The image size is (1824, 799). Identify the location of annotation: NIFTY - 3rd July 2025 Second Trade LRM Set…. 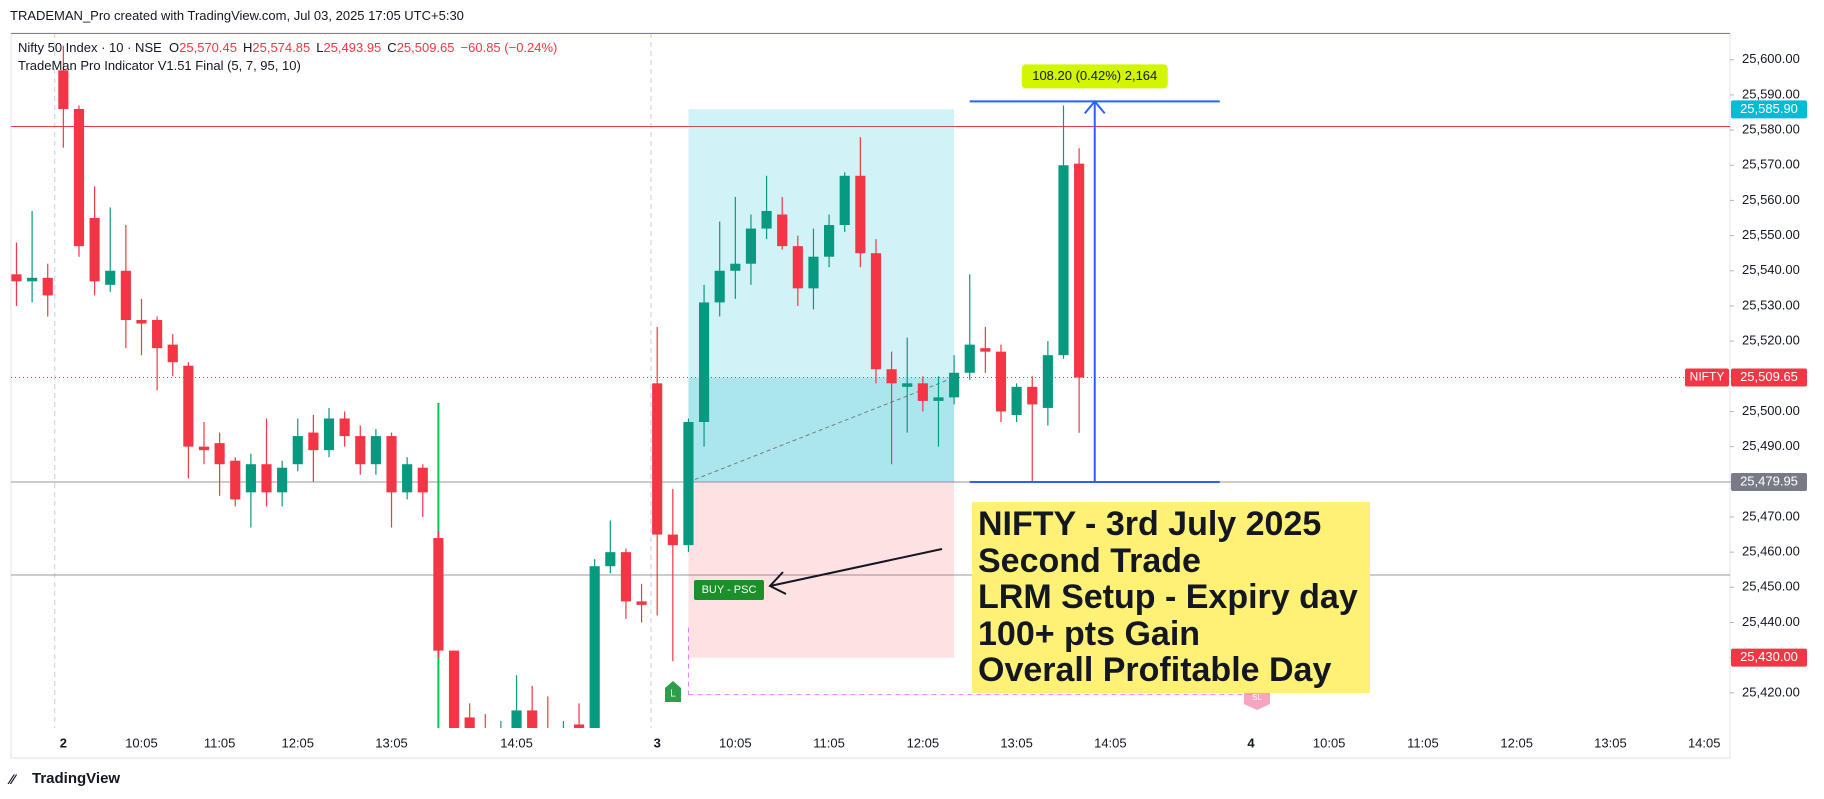
(1171, 597).